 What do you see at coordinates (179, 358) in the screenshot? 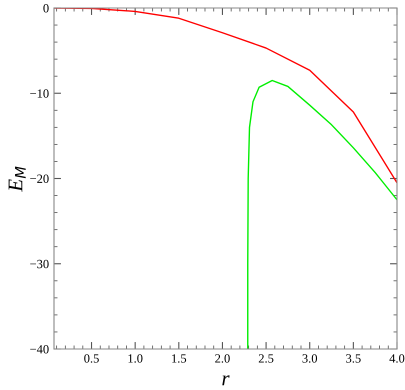
I see `x-tick-label: 1.5` at bounding box center [179, 358].